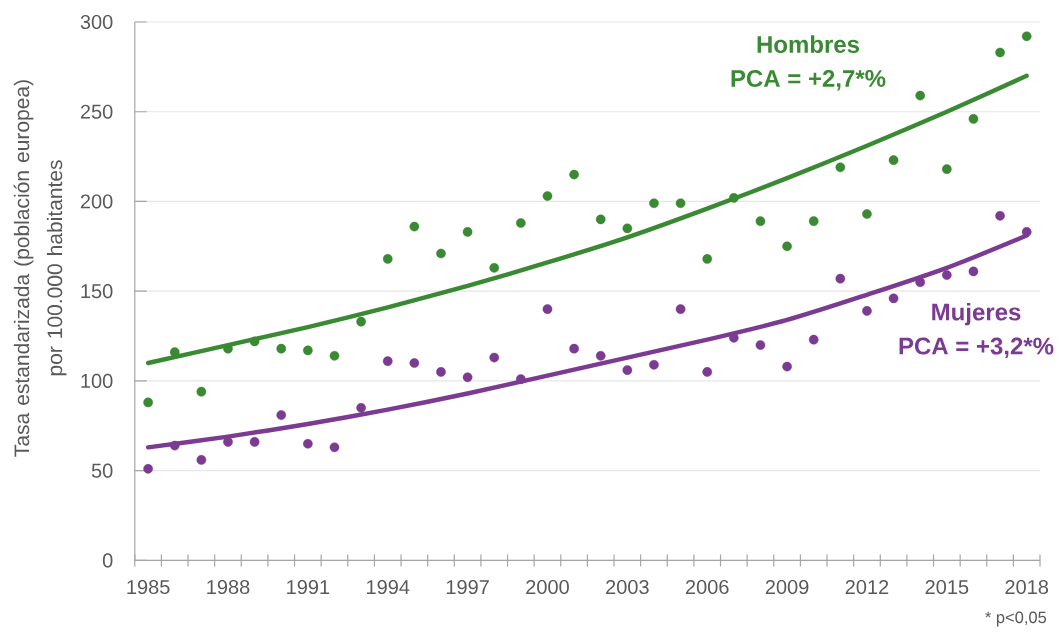 This screenshot has height=632, width=1064. I want to click on y-tick-label: 150, so click(97, 291).